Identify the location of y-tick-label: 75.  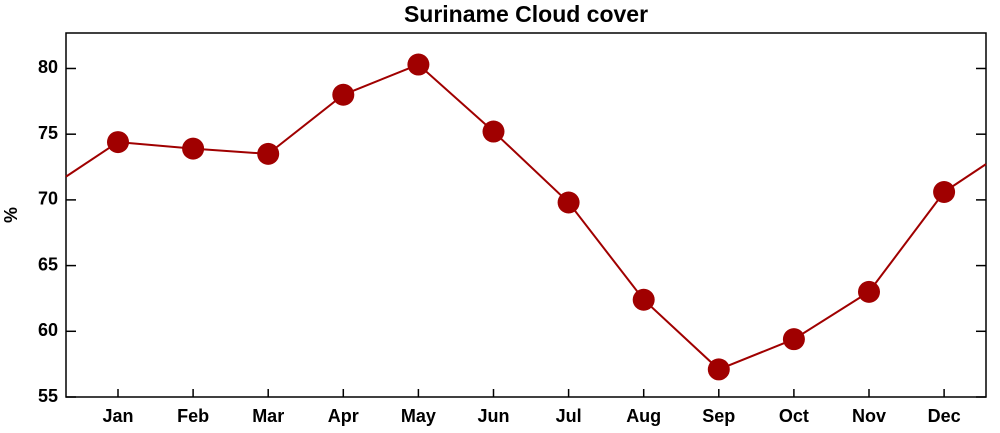
(48, 133).